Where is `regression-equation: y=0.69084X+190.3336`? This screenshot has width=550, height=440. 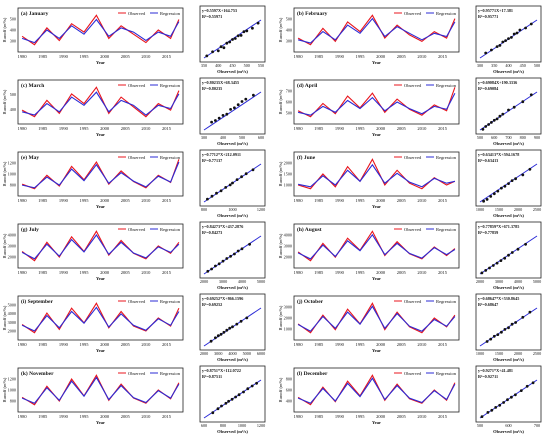 regression-equation: y=0.69084X+190.3336 is located at coordinates (497, 82).